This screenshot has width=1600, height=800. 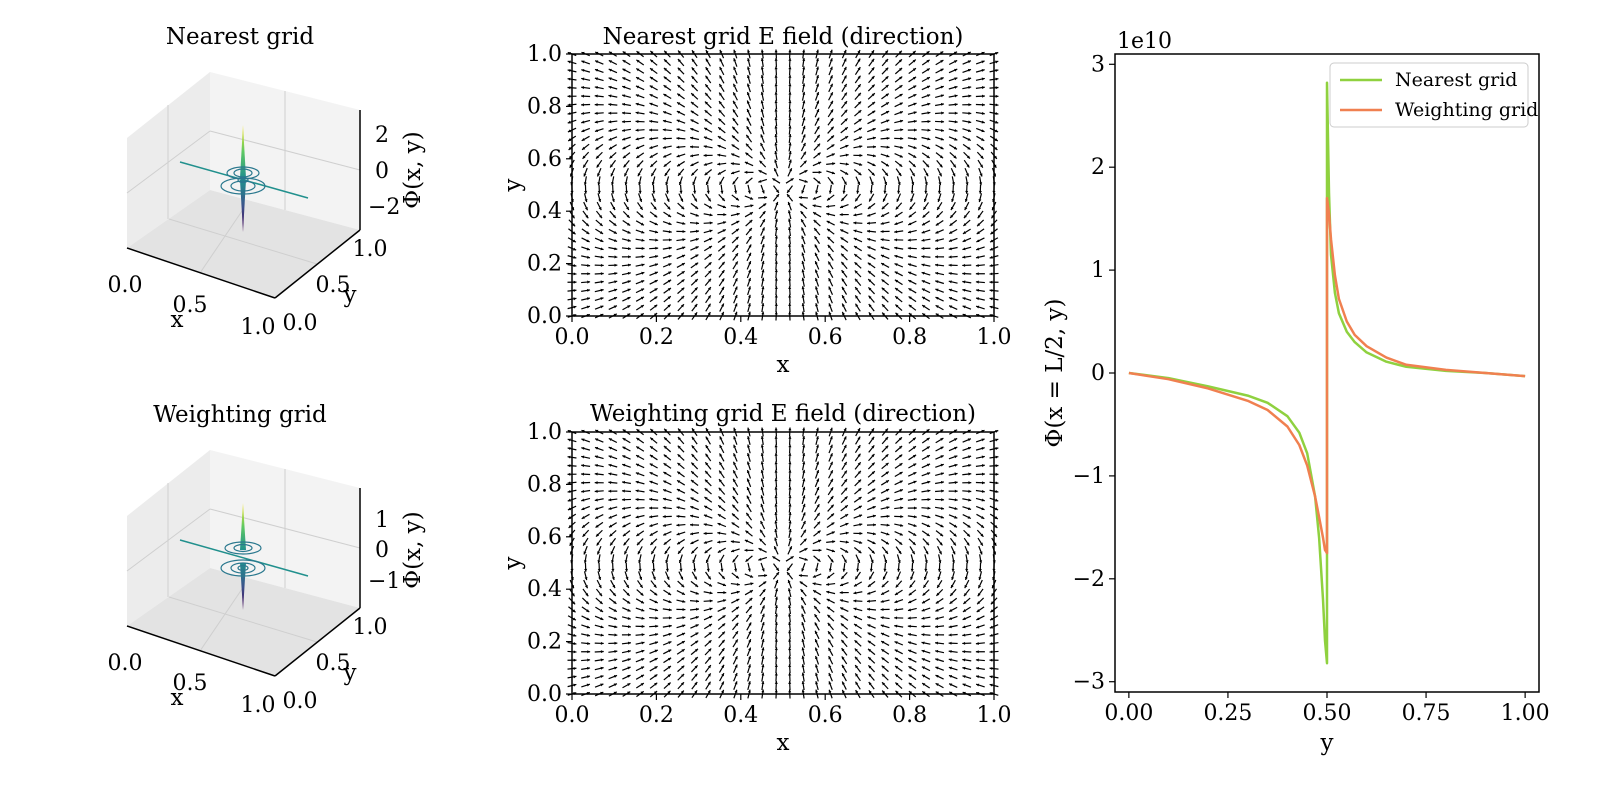 I want to click on y-tick-label: −2, so click(x=1089, y=579).